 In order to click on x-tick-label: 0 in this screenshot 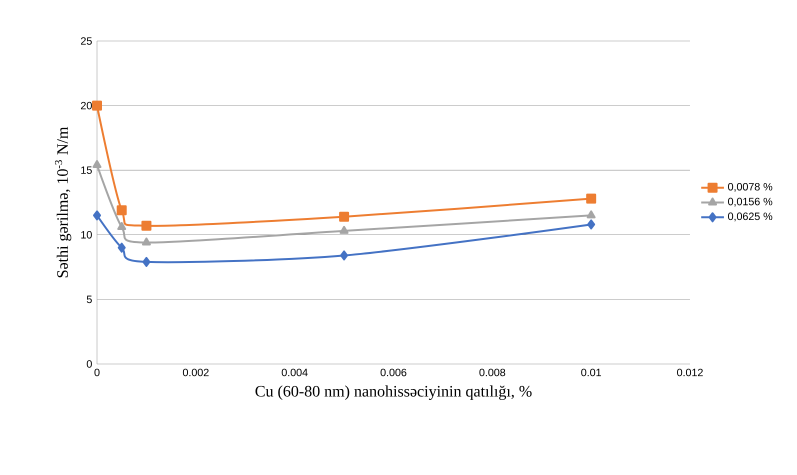, I will do `click(97, 372)`.